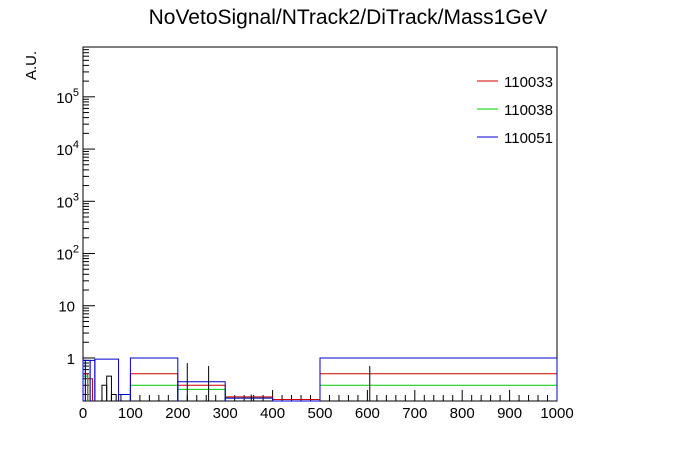 This screenshot has width=696, height=472. Describe the element at coordinates (462, 413) in the screenshot. I see `x-tick-label: 800` at that location.